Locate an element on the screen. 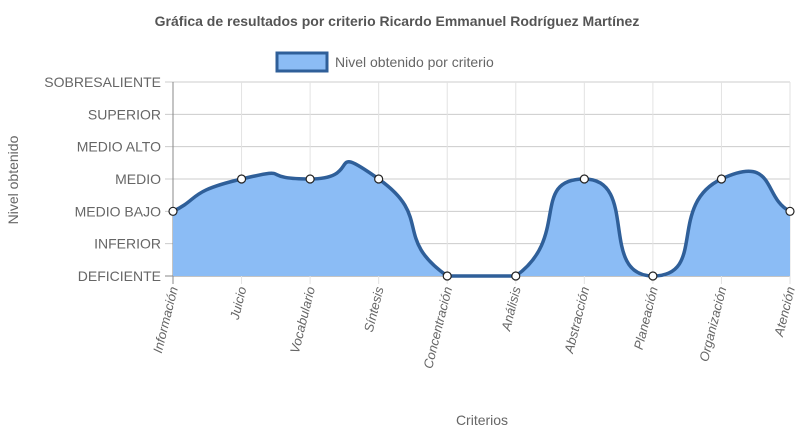  y-tick-label: DEFICIENTE is located at coordinates (119, 276).